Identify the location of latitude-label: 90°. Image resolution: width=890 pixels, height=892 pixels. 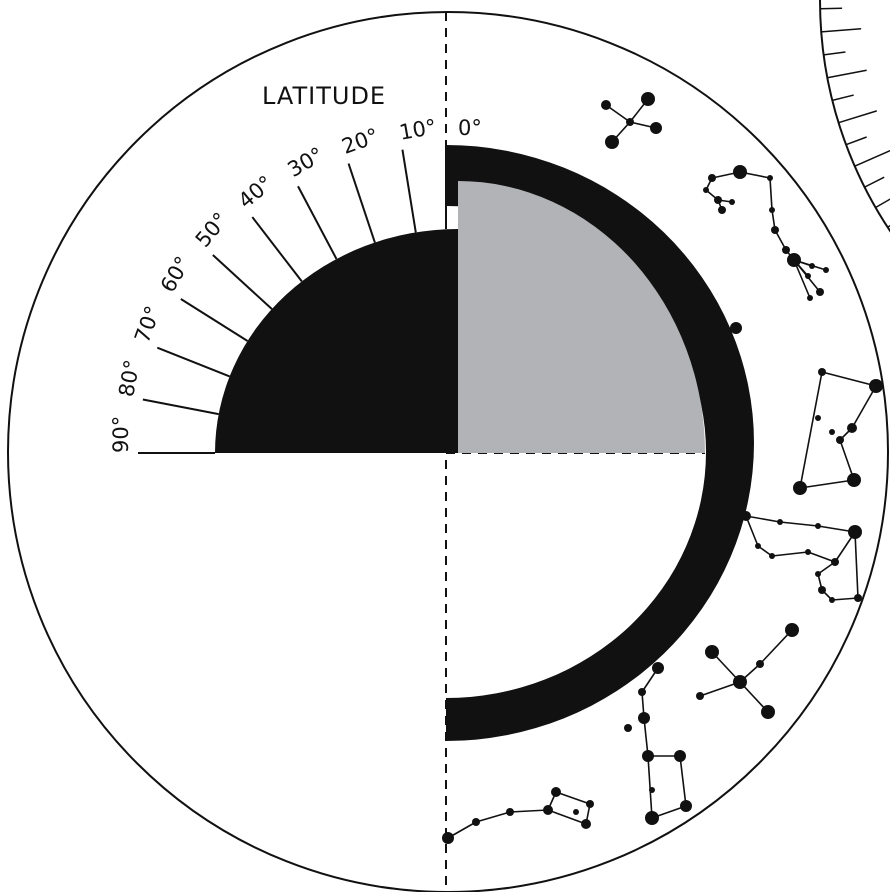
(121, 434).